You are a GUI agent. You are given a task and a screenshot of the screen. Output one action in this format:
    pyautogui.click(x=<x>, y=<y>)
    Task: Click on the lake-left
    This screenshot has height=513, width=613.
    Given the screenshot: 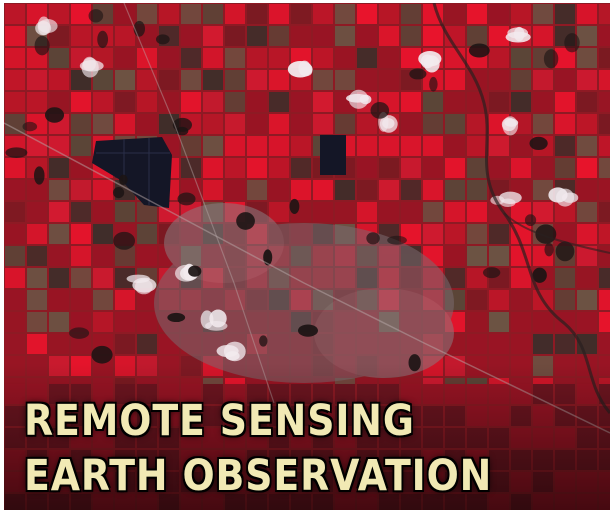 What is the action you would take?
    pyautogui.click(x=132, y=172)
    